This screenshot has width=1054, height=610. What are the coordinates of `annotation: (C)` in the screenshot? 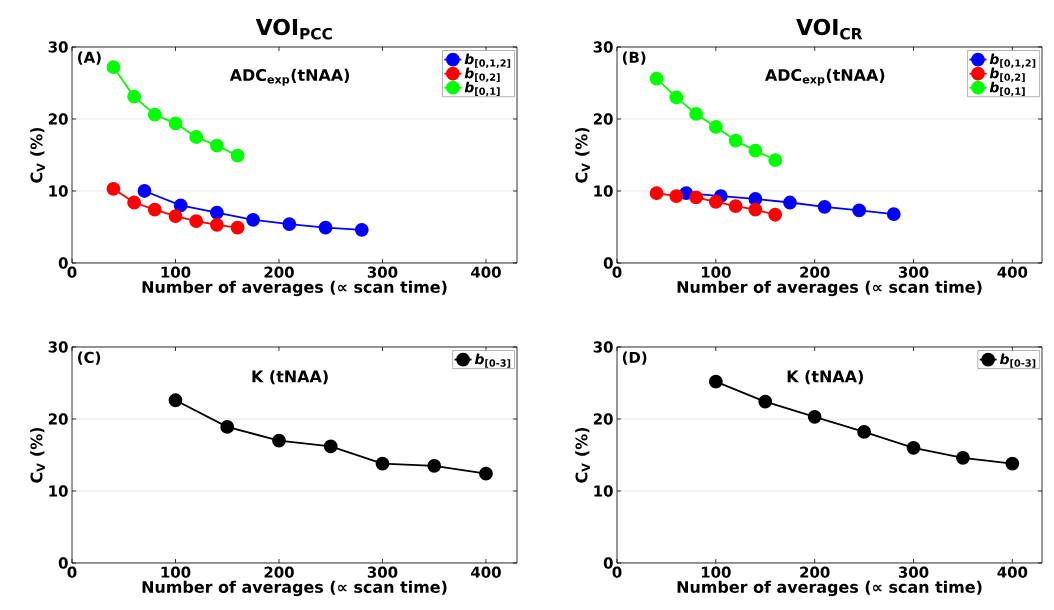 It's located at (89, 358).